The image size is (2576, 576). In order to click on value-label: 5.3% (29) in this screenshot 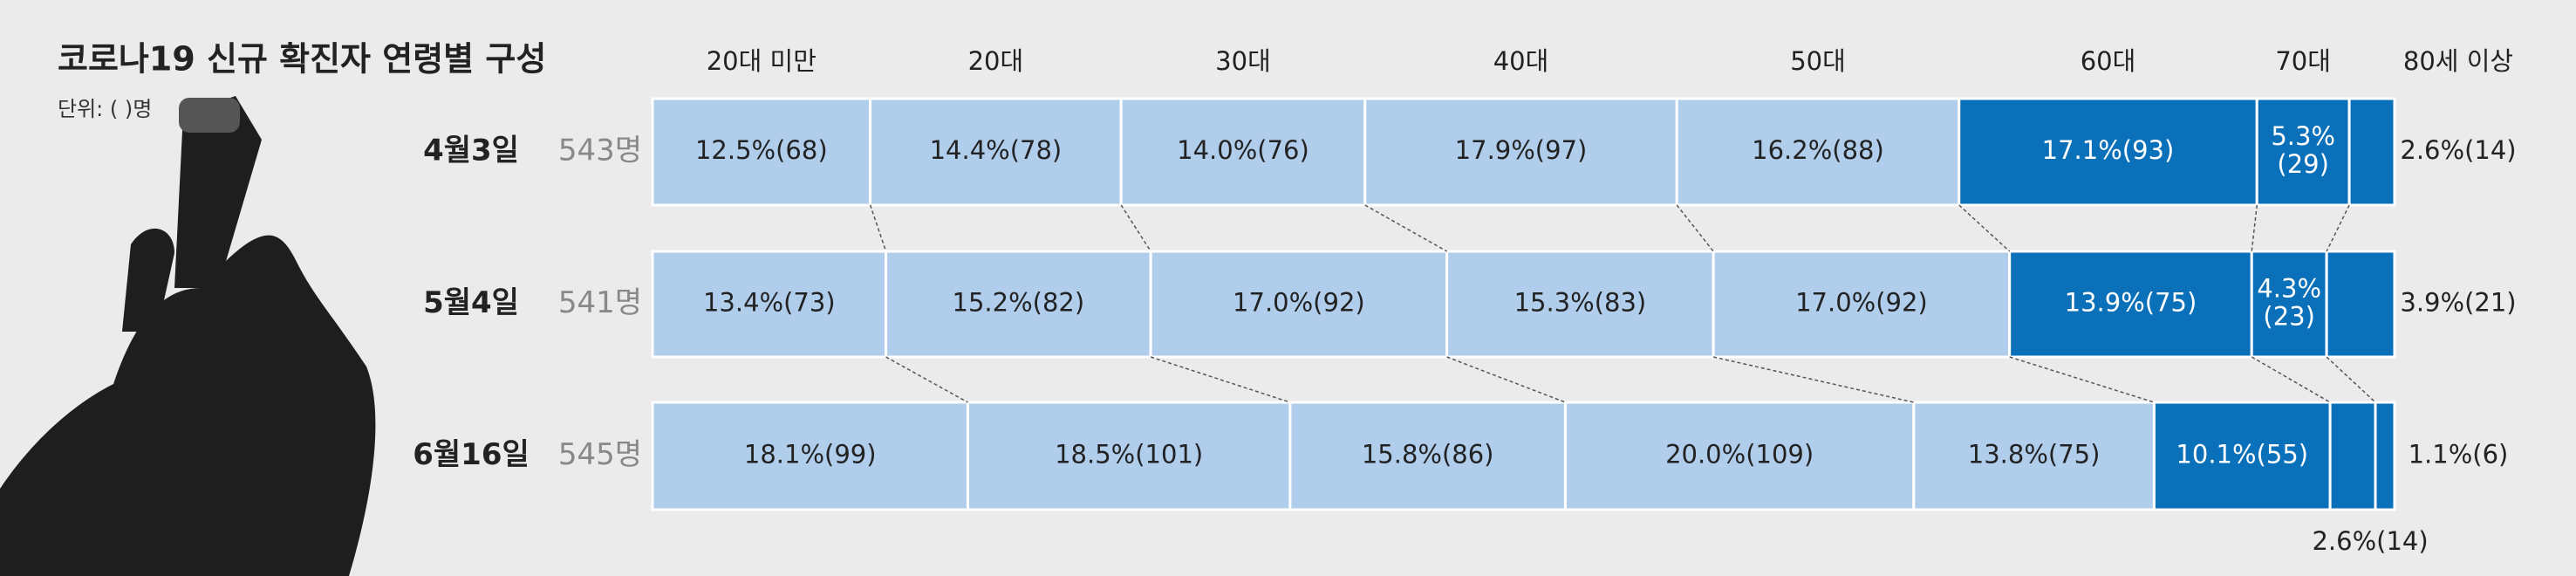, I will do `click(2303, 150)`.